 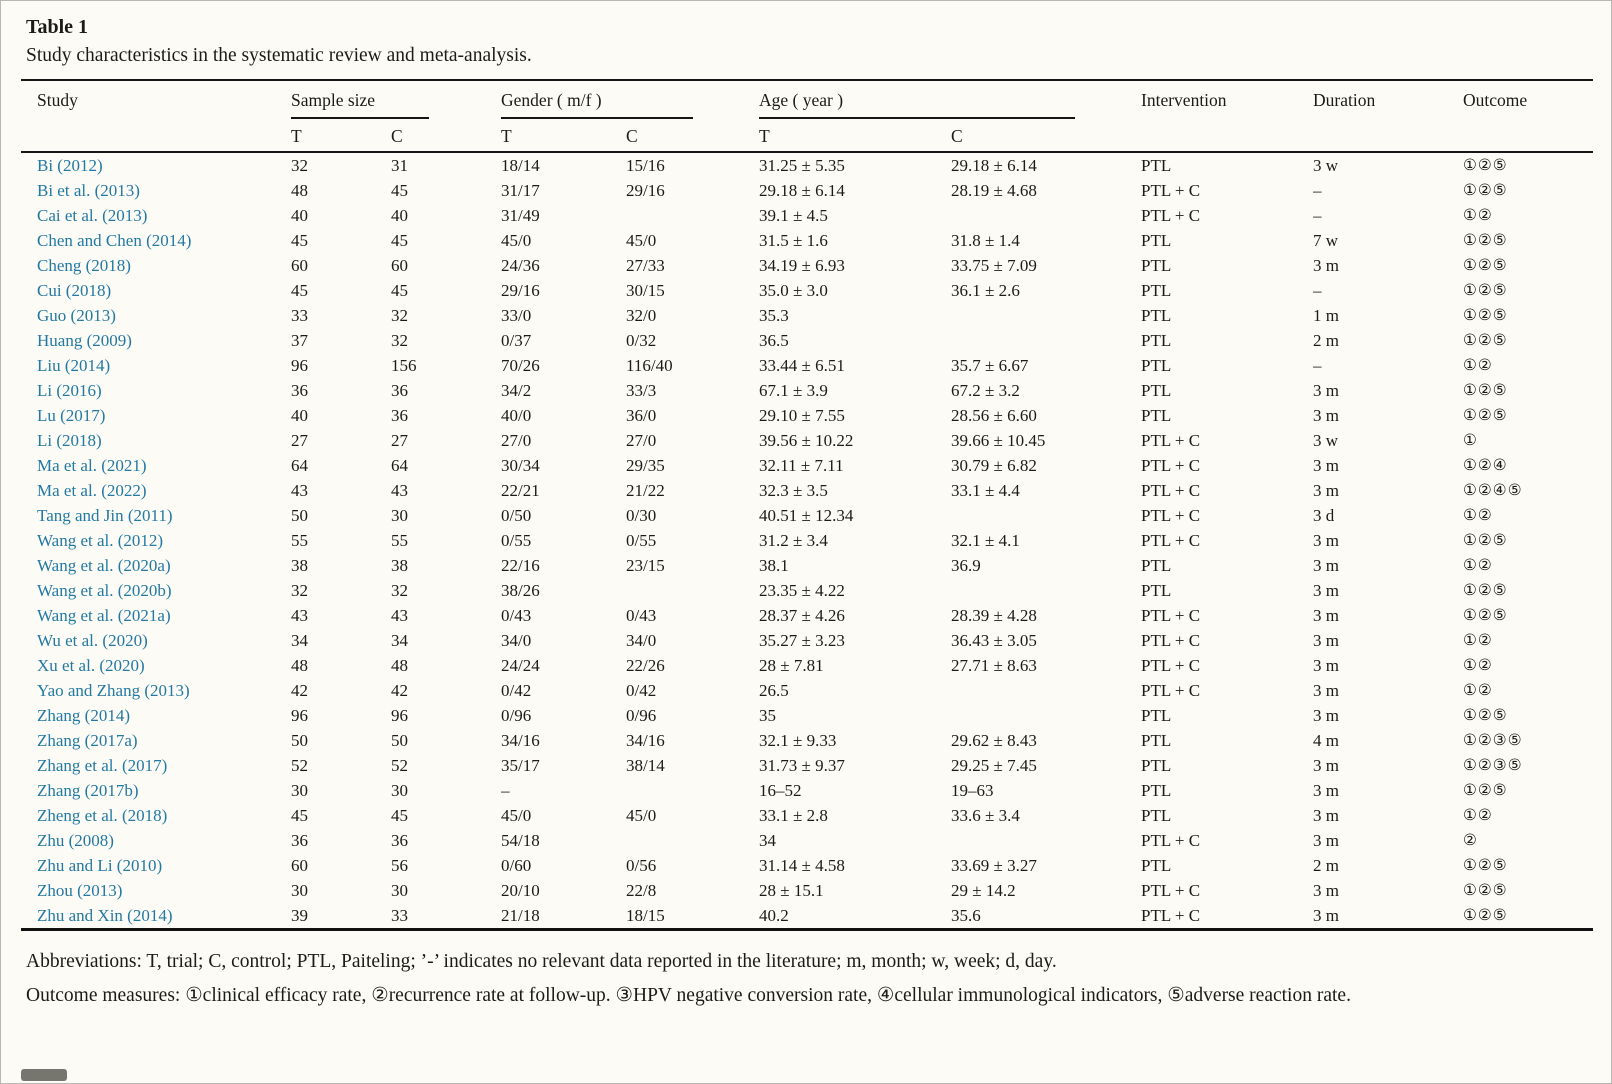 I want to click on study-link: Zhu and Li (2010), so click(x=100, y=866).